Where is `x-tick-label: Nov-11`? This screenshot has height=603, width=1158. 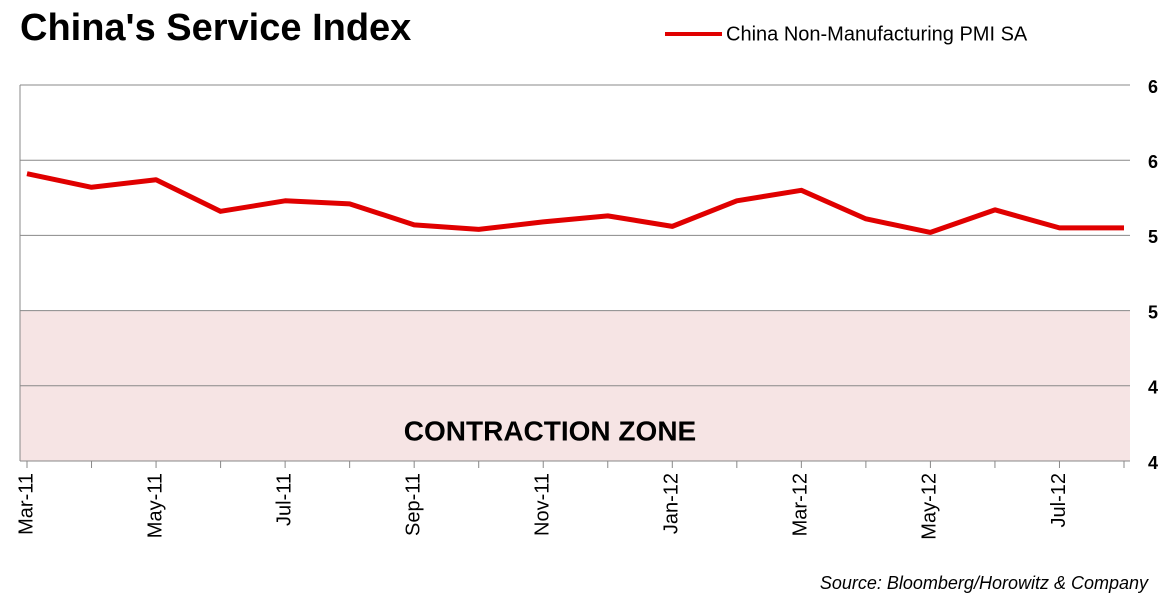
x-tick-label: Nov-11 is located at coordinates (543, 504).